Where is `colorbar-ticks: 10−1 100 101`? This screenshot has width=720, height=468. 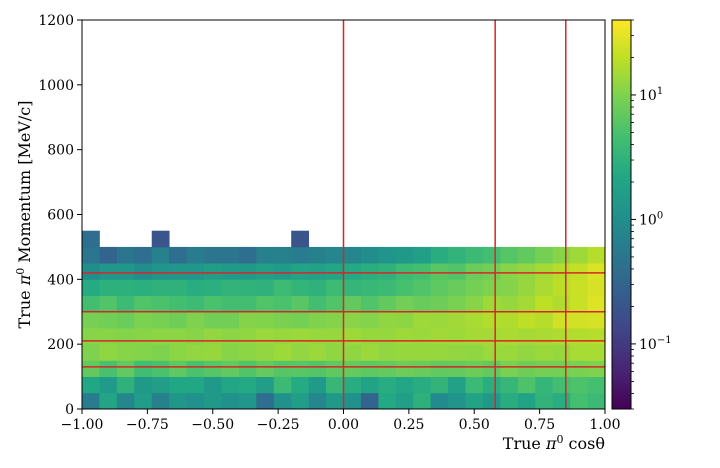 colorbar-ticks: 10−1 100 101 is located at coordinates (651, 214).